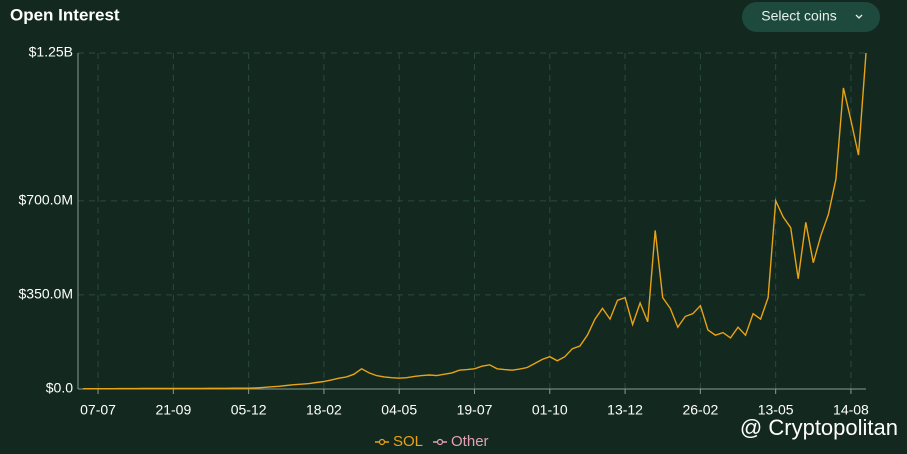 Image resolution: width=907 pixels, height=454 pixels. Describe the element at coordinates (324, 410) in the screenshot. I see `x-tick-label: 18-02` at that location.